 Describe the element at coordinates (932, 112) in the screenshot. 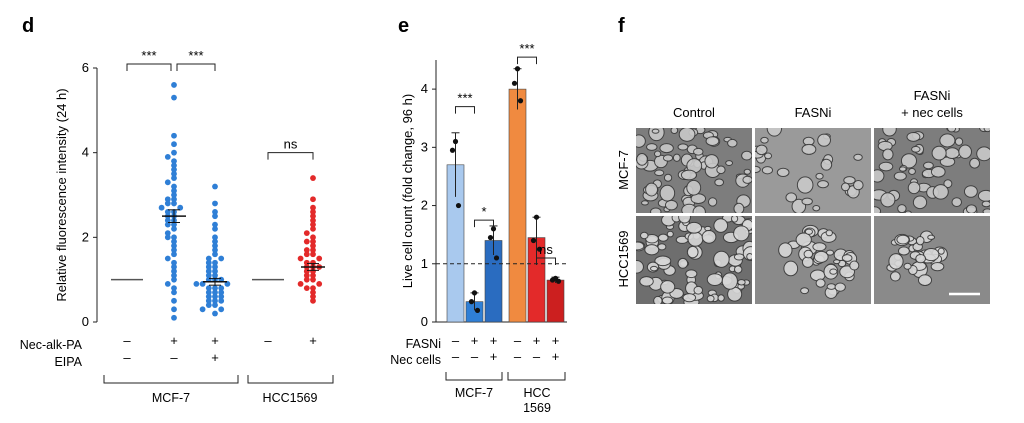

I see `column-label-plus-nec-cells: + nec cells` at that location.